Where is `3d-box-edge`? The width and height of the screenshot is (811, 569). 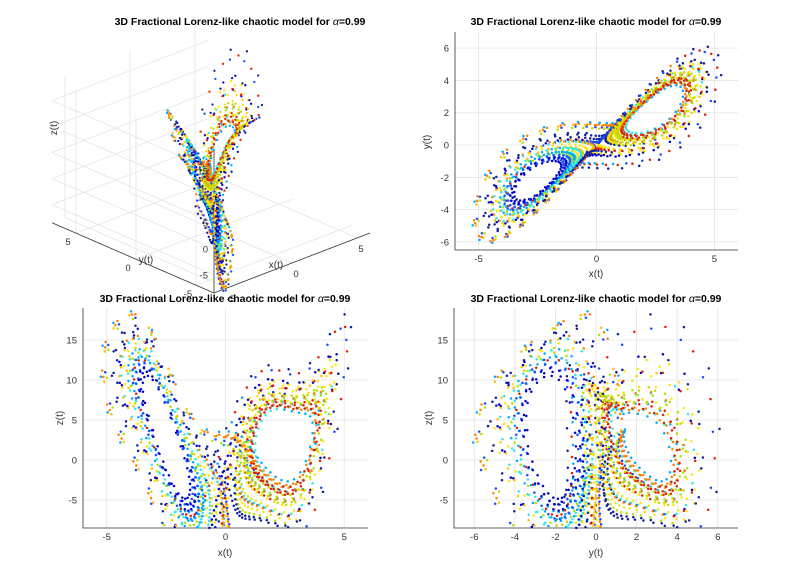 3d-box-edge is located at coordinates (292, 263).